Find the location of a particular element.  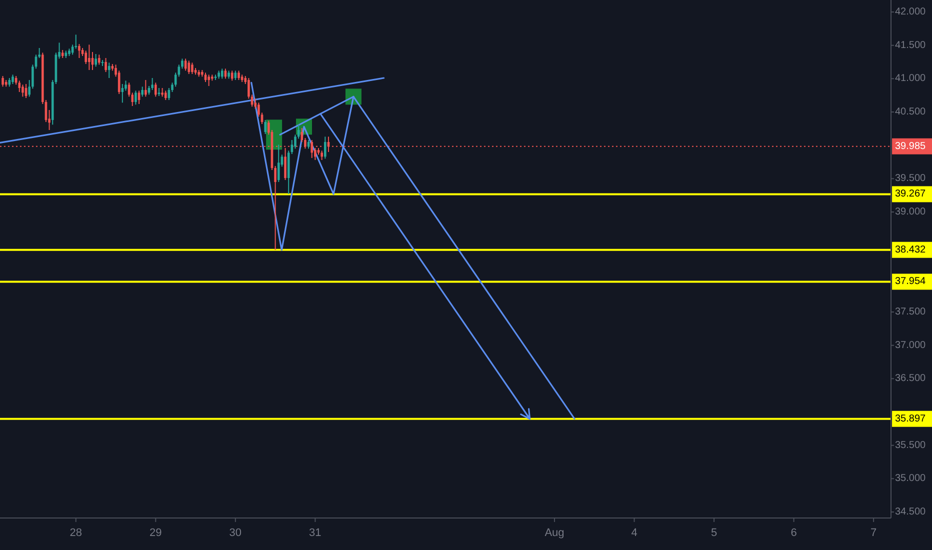

x-tick-label: 28 is located at coordinates (76, 533).